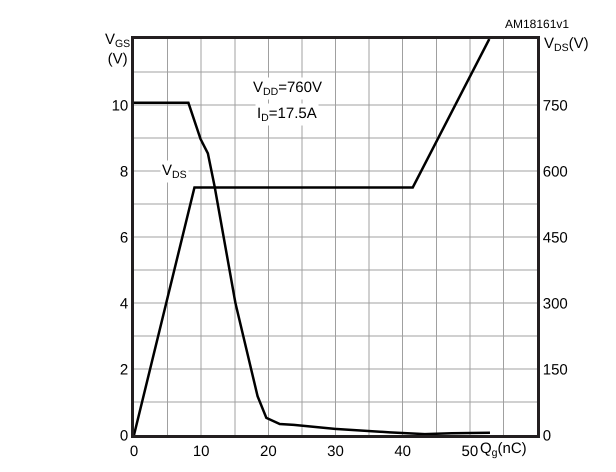 Image resolution: width=616 pixels, height=472 pixels. I want to click on y2-axis-title: V$_{DS}$(V), so click(566, 44).